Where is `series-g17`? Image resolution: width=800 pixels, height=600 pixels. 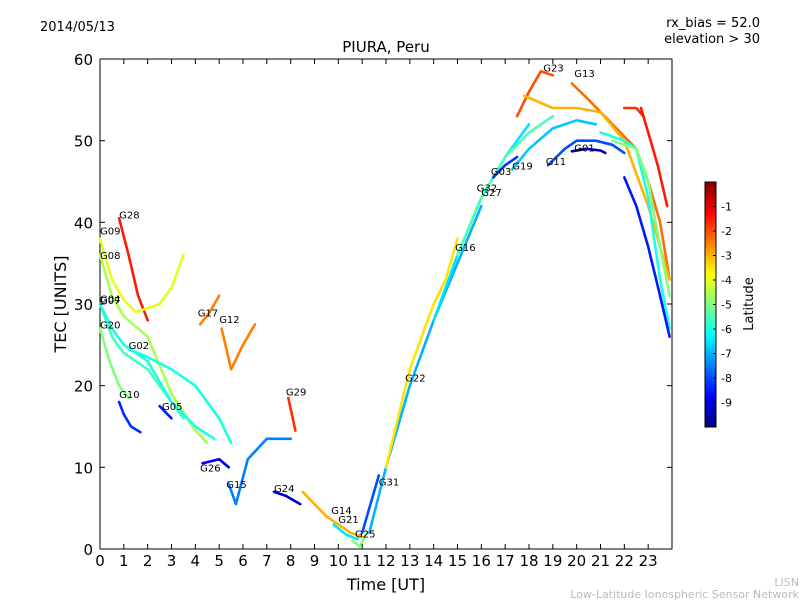 series-g17 is located at coordinates (209, 310).